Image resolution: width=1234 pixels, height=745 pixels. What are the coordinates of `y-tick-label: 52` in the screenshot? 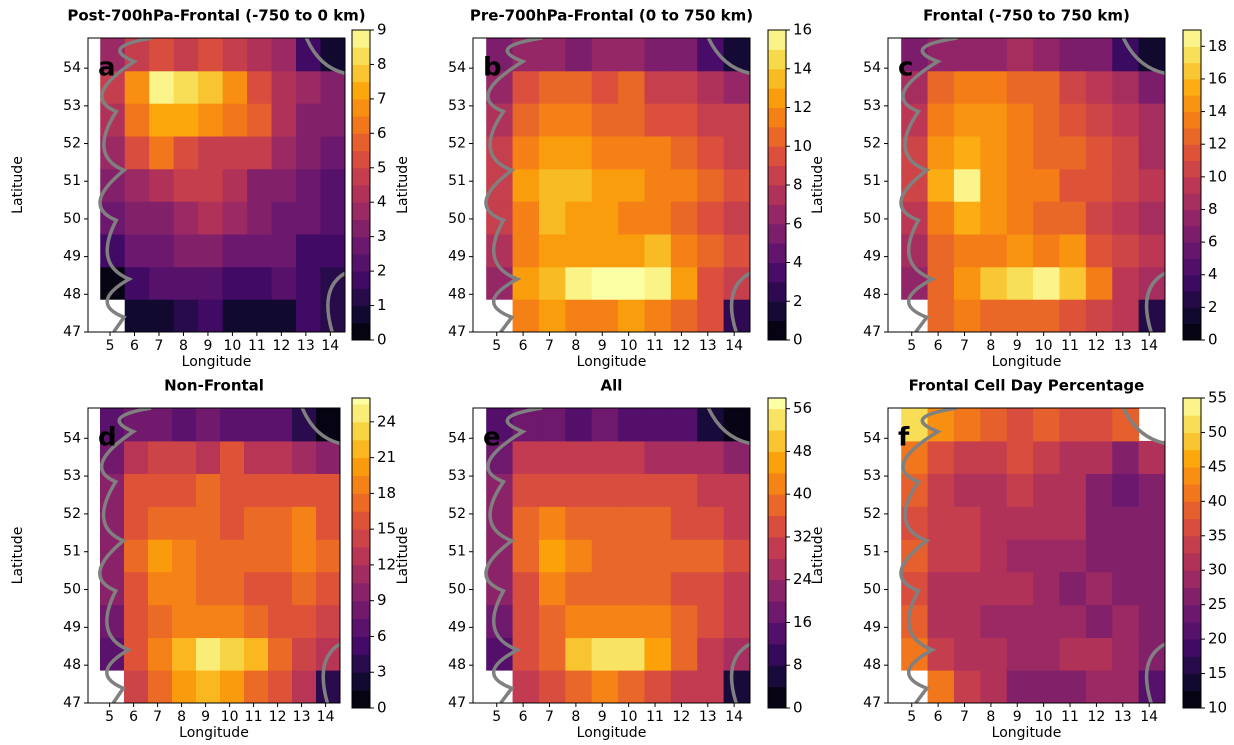 It's located at (872, 514).